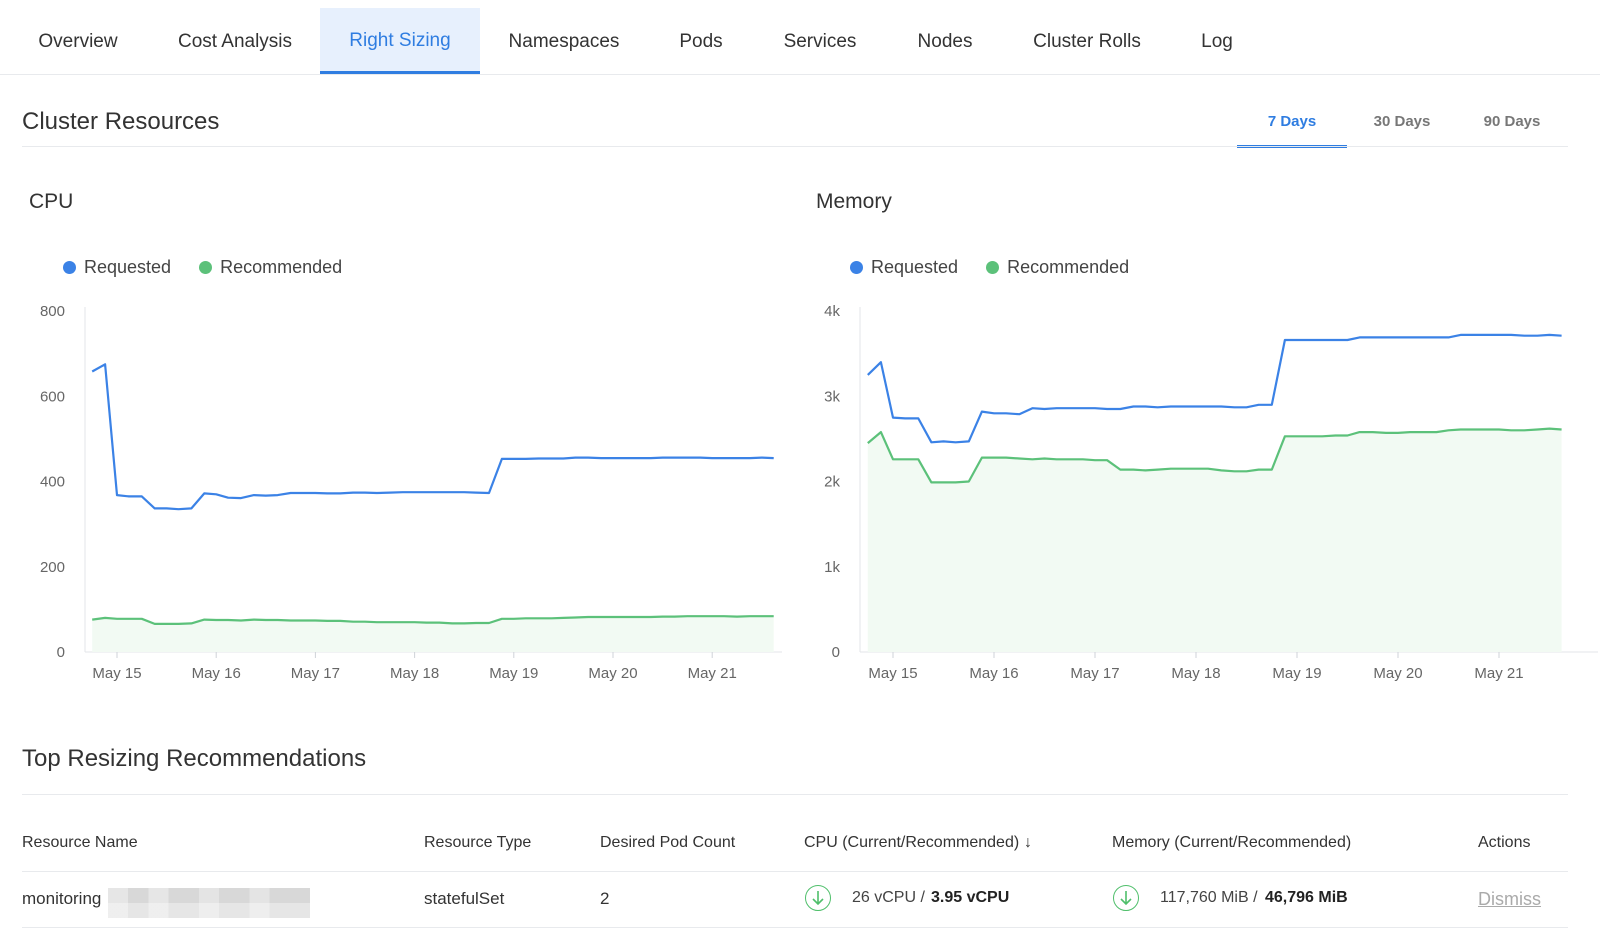  I want to click on memory-legend: Requested Recommended, so click(1003, 267).